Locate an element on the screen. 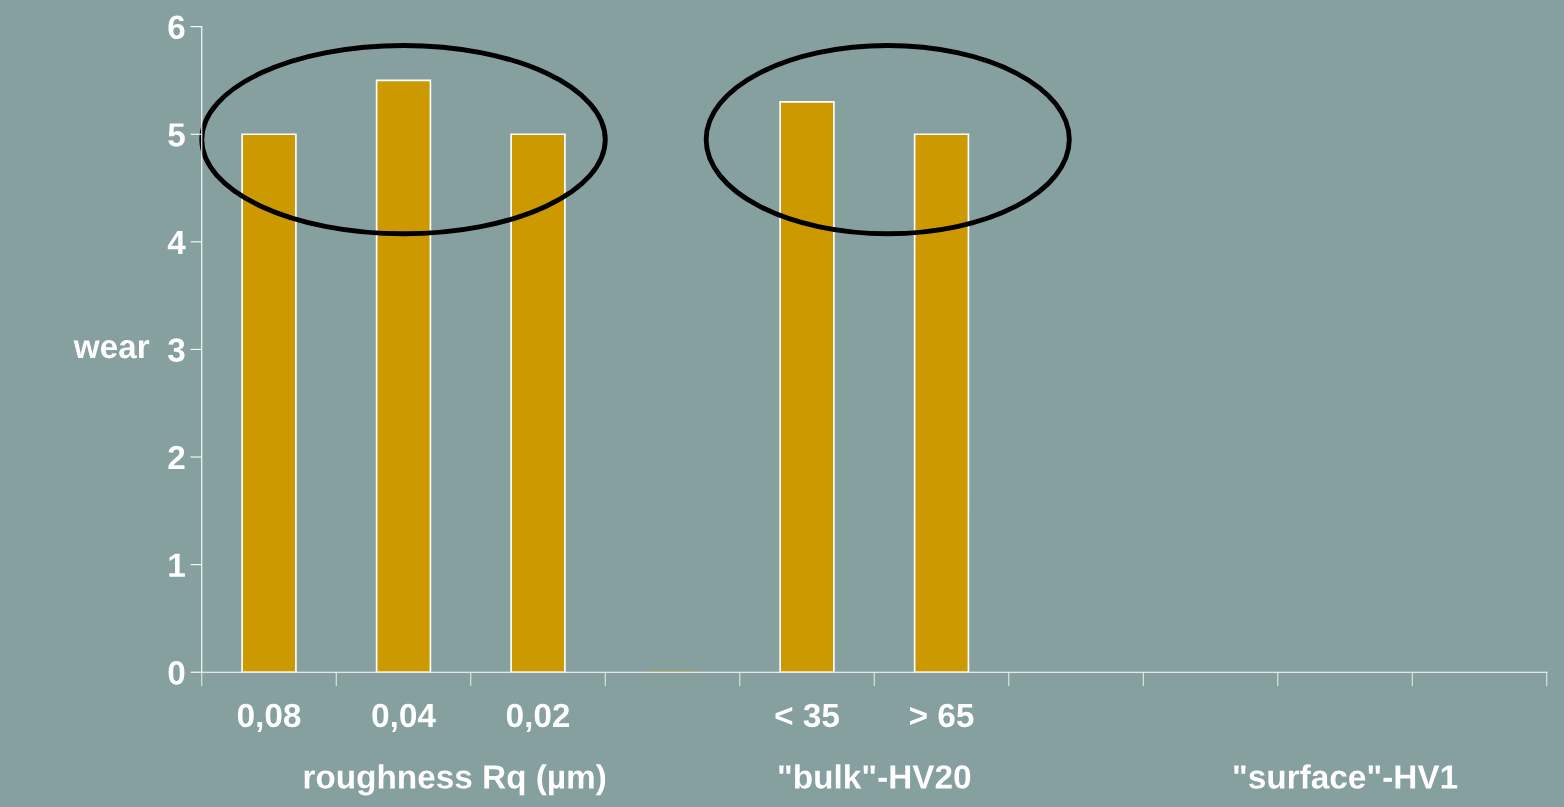 The image size is (1564, 807). y-tick-label: 0 is located at coordinates (176, 673).